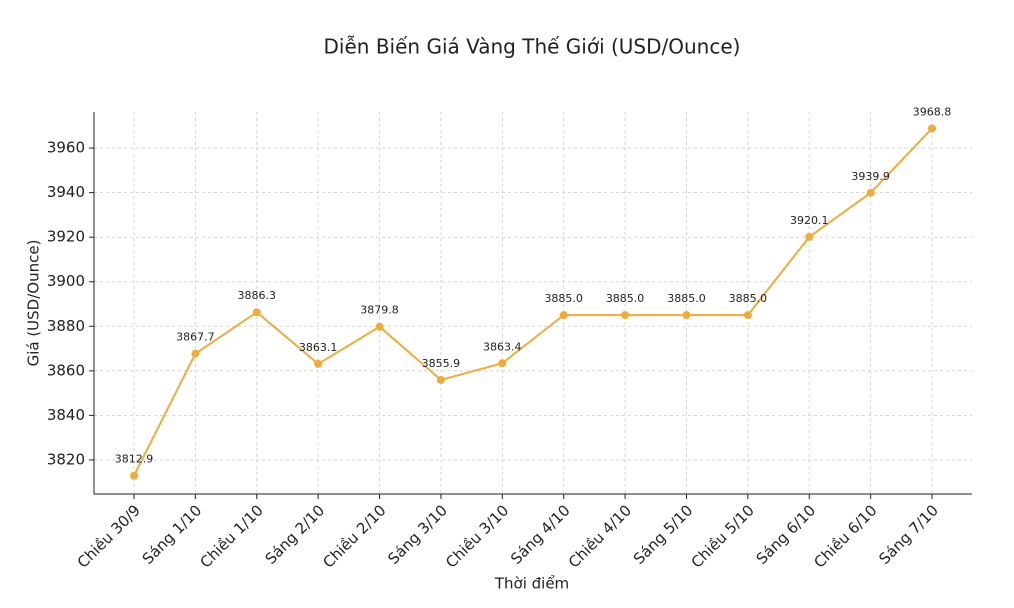 This screenshot has height=608, width=1014. I want to click on y-tick-label: 3960, so click(66, 148).